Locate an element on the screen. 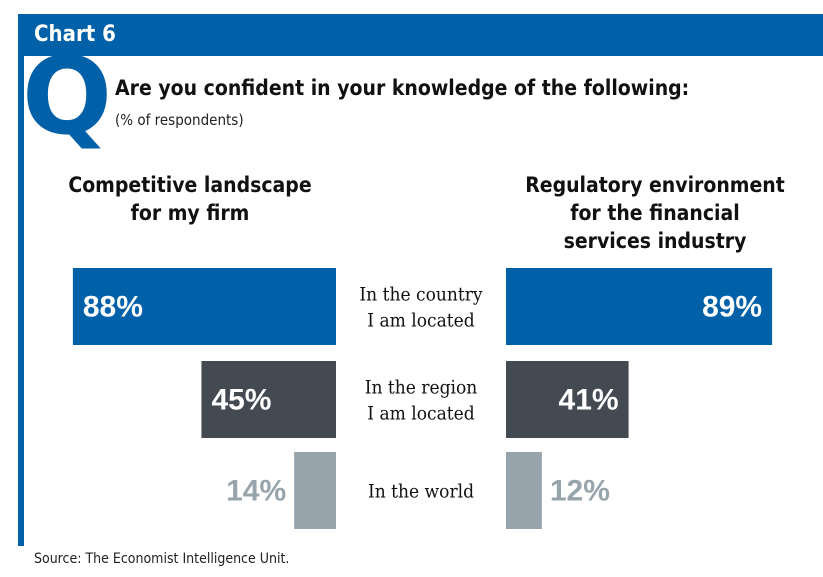  chart-header: Chart 6 is located at coordinates (420, 35).